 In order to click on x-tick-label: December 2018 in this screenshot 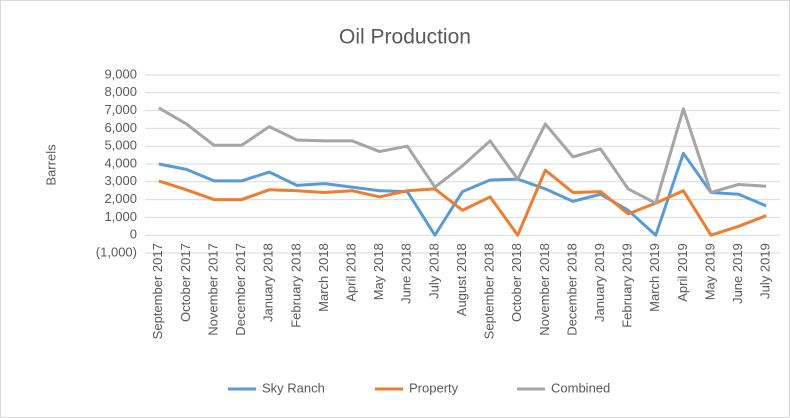, I will do `click(571, 289)`.